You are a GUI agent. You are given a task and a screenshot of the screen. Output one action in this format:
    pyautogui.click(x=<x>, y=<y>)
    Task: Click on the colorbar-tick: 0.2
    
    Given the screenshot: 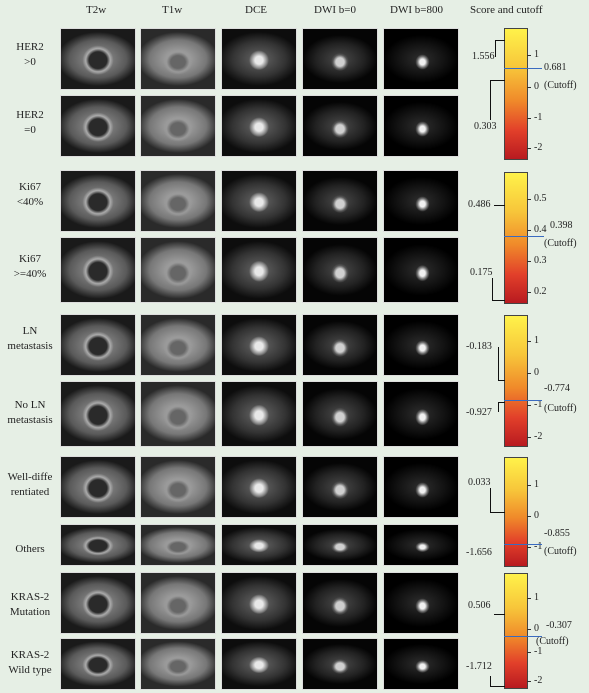 What is the action you would take?
    pyautogui.click(x=540, y=291)
    